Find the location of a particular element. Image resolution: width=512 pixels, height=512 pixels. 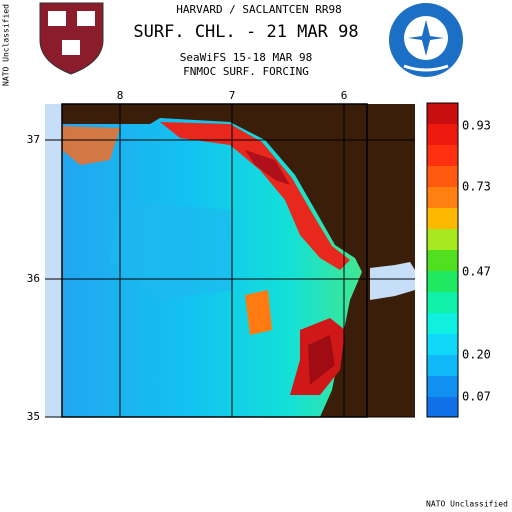

title: SURF. CHL. - 21 MAR 98 is located at coordinates (245, 32).